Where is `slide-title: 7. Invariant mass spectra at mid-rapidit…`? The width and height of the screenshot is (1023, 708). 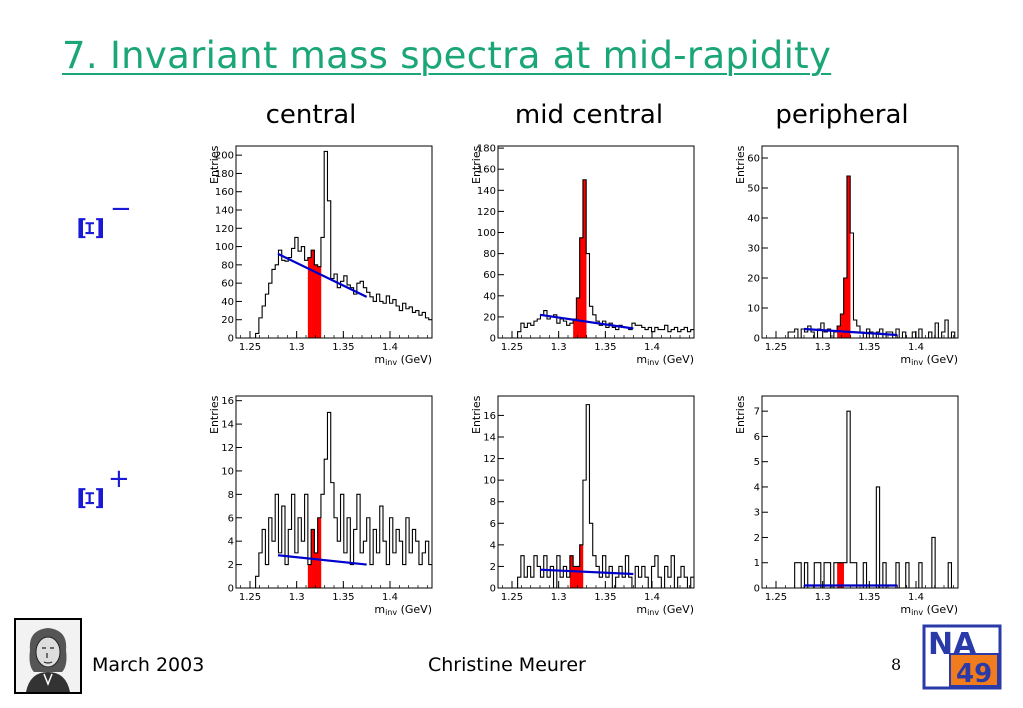
slide-title: 7. Invariant mass spectra at mid-rapidit… is located at coordinates (447, 55).